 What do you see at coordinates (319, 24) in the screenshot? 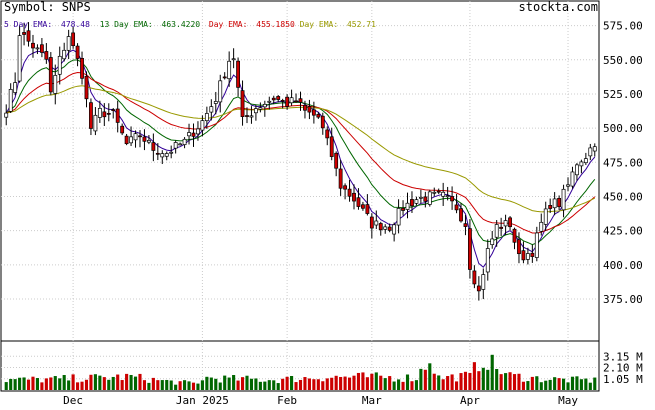
I see `legend-label-ema-olive: Day EMA:` at bounding box center [319, 24].